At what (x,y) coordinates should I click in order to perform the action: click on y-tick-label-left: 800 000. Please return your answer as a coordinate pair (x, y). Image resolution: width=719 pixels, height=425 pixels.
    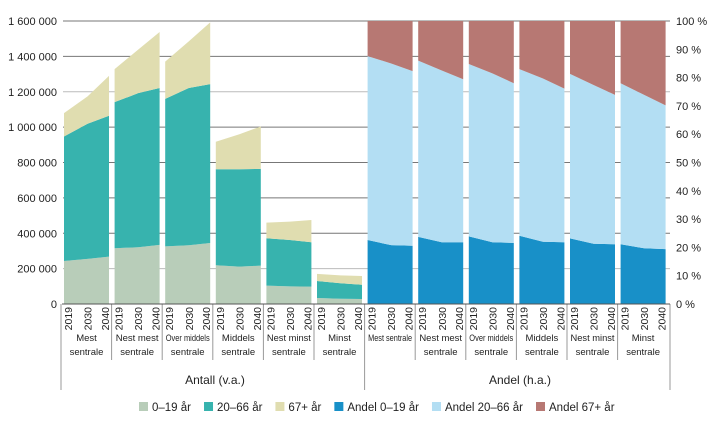
    Looking at the image, I should click on (37, 164).